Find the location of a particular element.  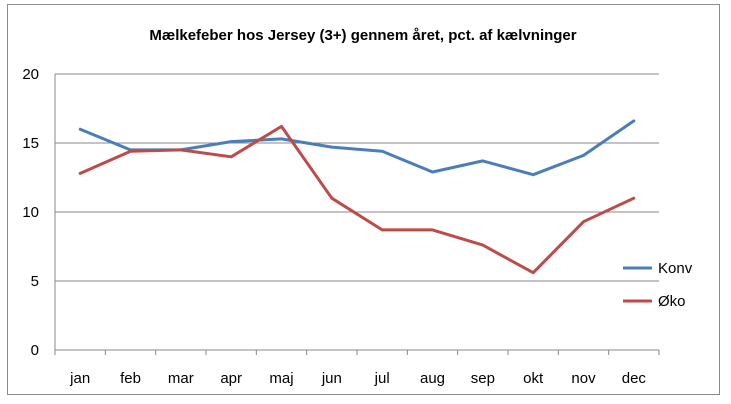

y-tick-label: 20 is located at coordinates (30, 74).